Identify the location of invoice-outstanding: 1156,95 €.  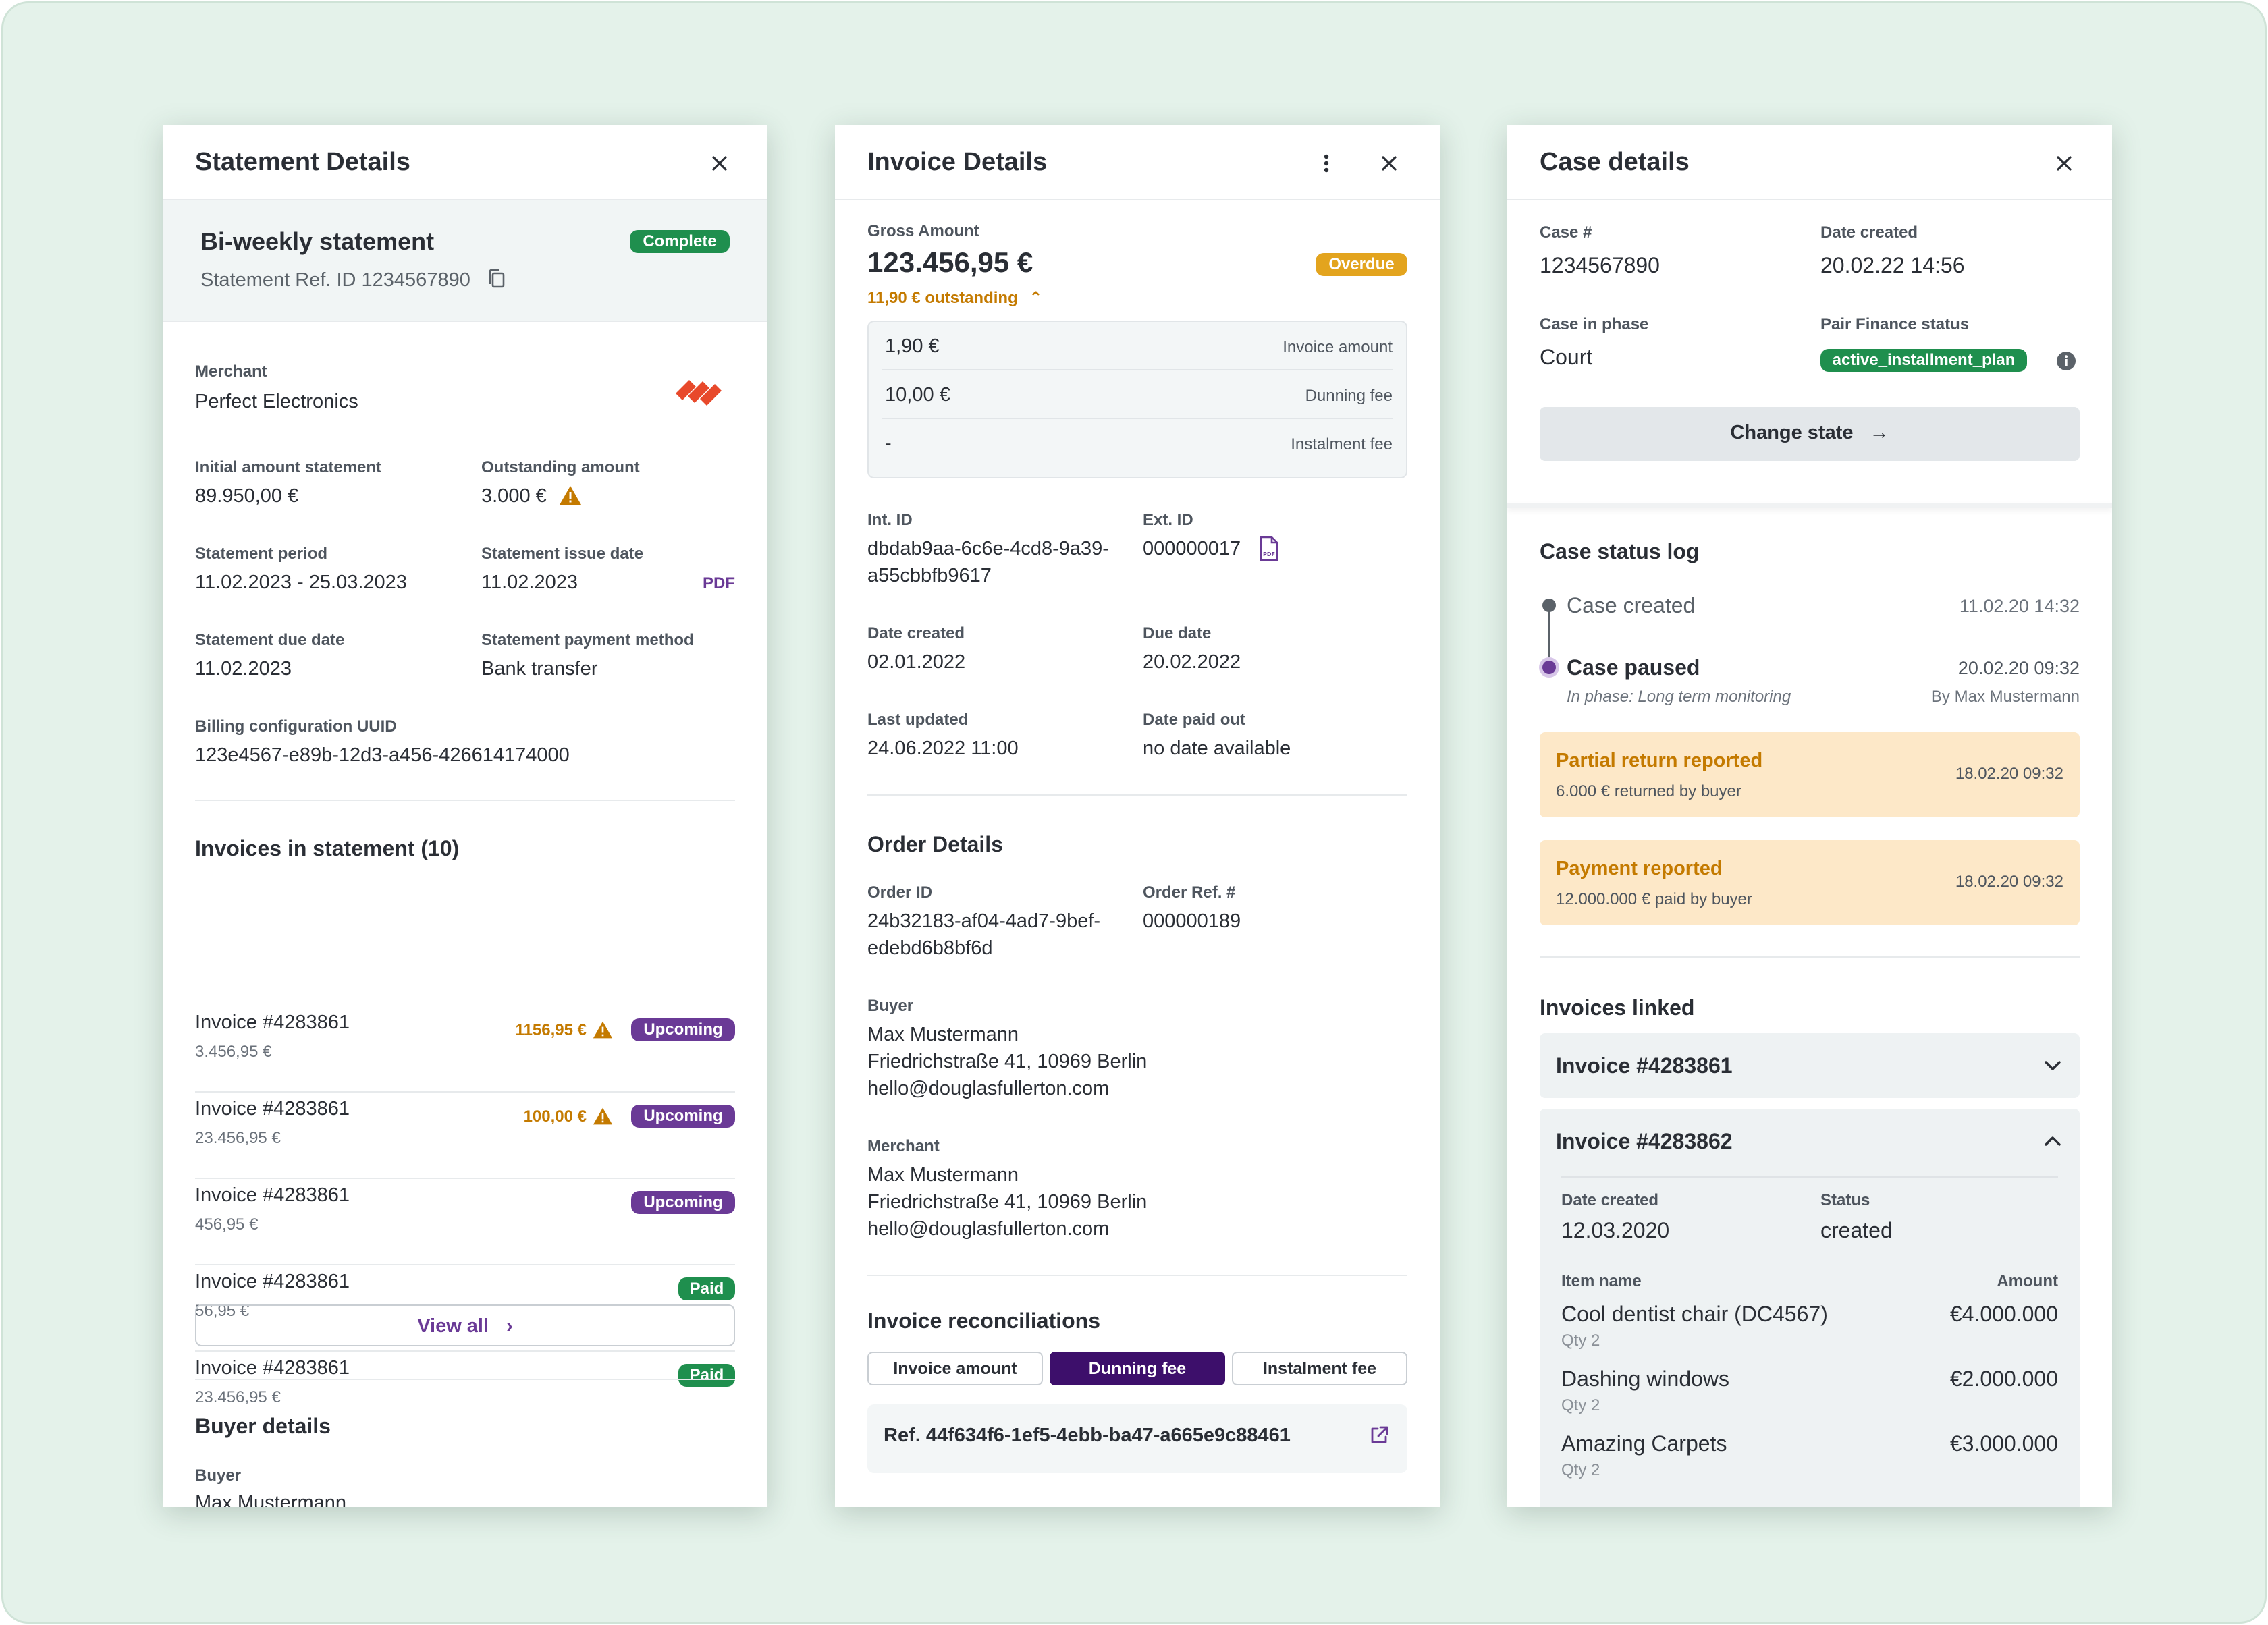
(551, 1030).